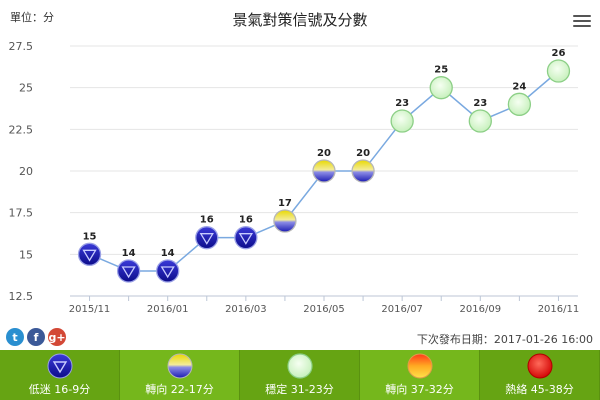  I want to click on twitter-share-icon: t, so click(15, 337).